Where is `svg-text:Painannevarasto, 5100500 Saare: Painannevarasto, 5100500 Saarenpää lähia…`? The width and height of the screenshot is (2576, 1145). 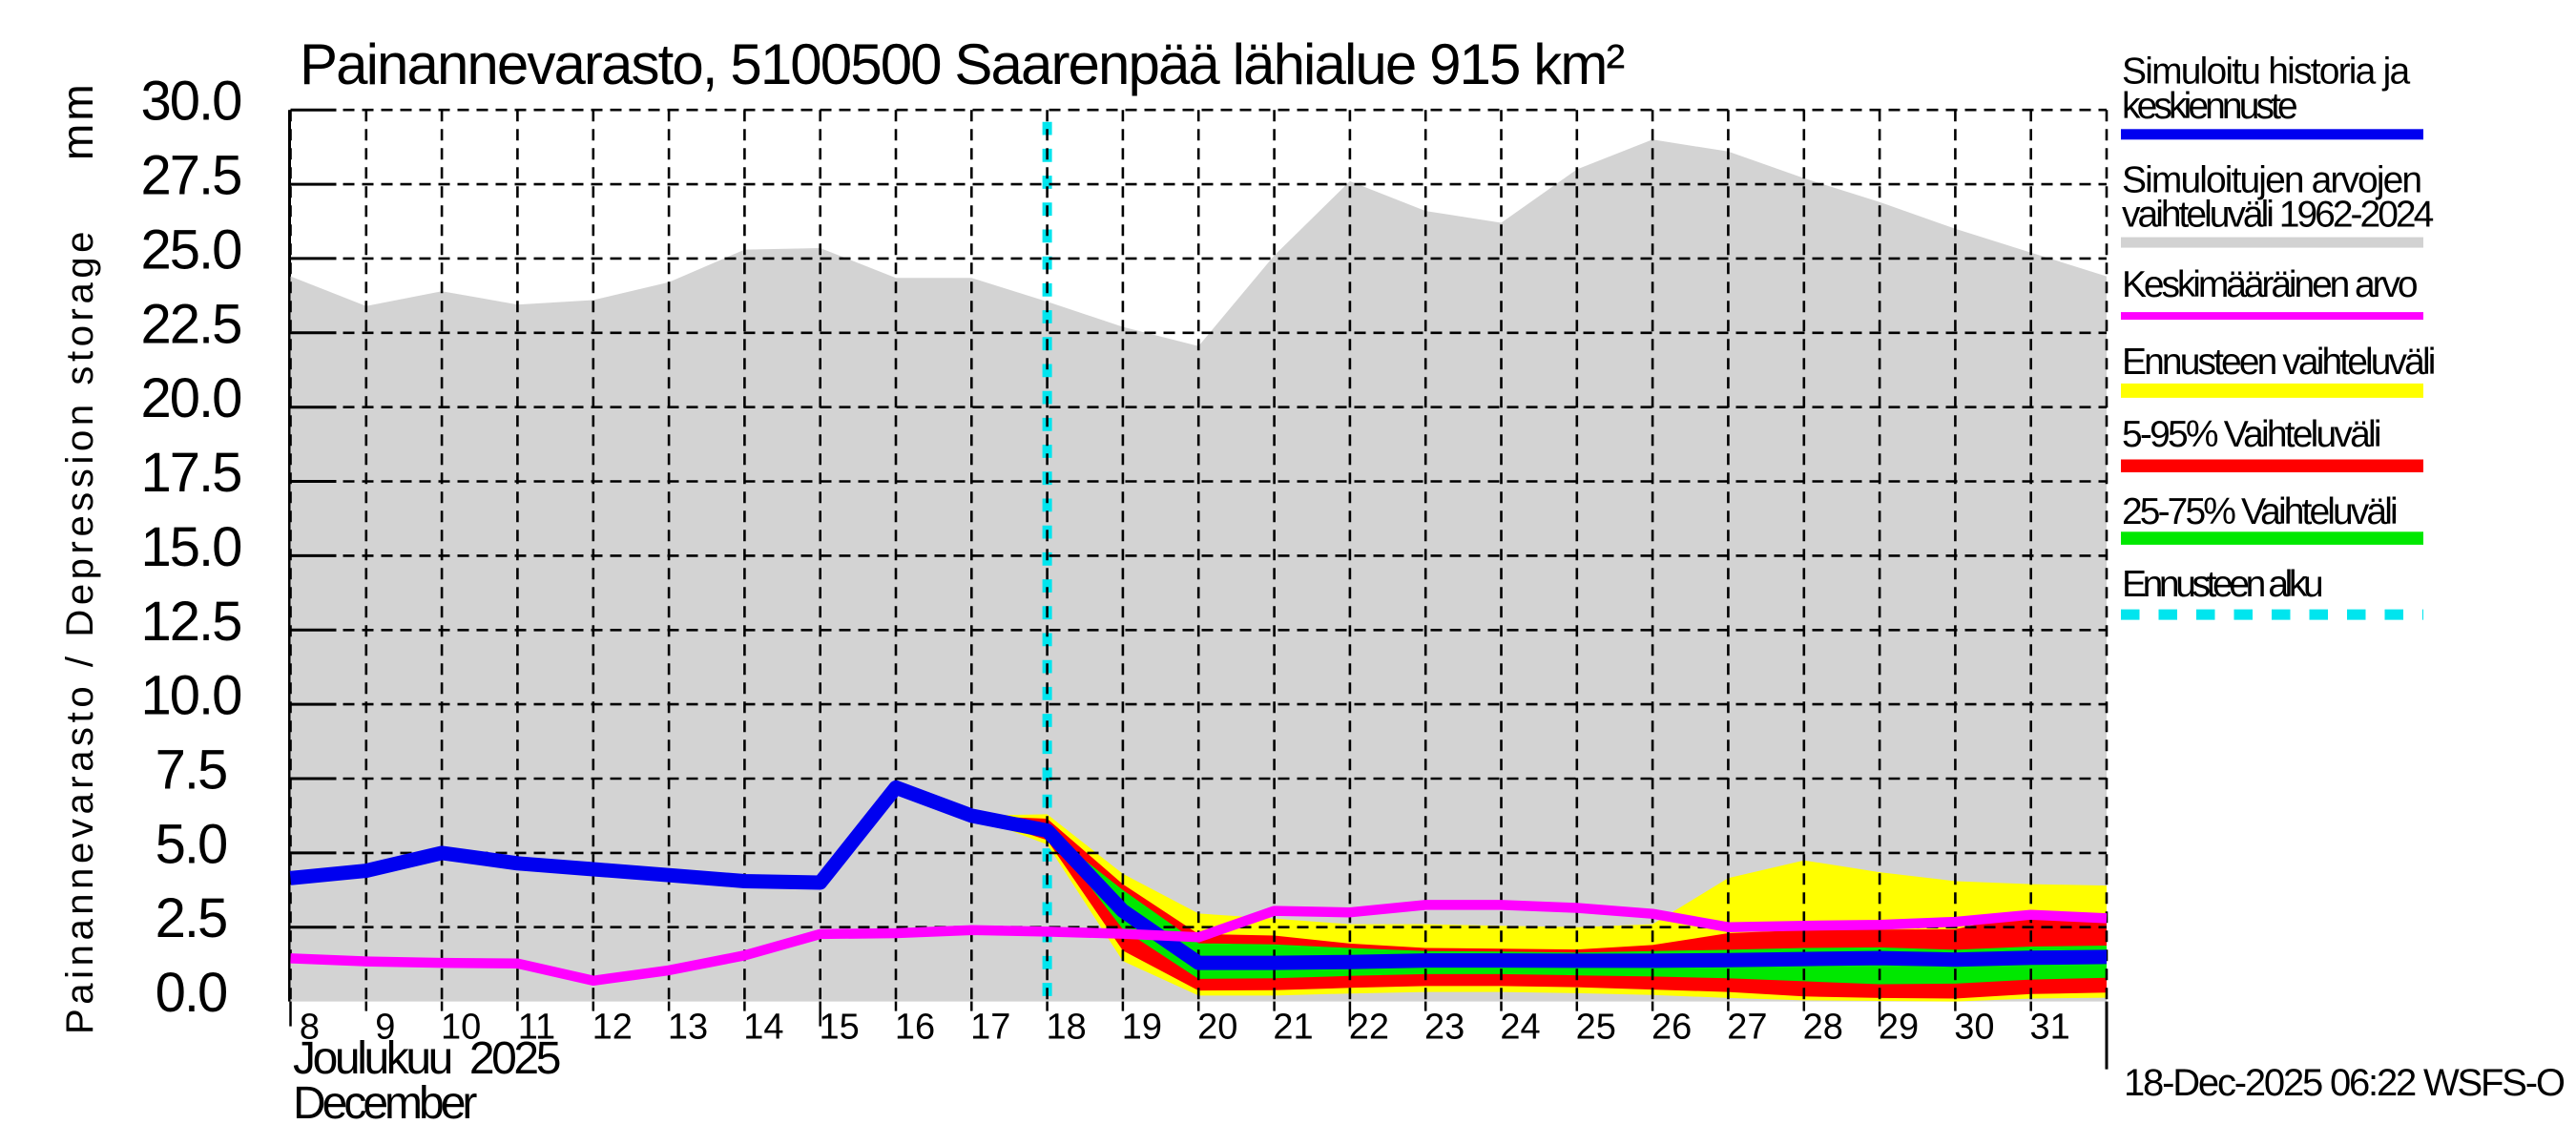
svg-text:Painannevarasto, 5100500 Saare: Painannevarasto, 5100500 Saarenpää lähia… is located at coordinates (962, 64).